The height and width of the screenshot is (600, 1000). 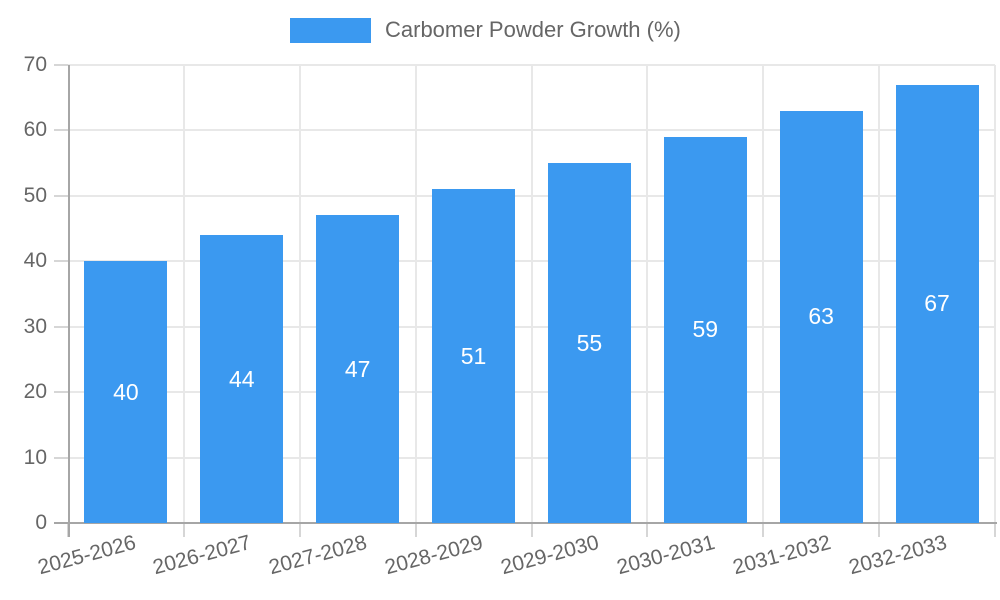 What do you see at coordinates (318, 555) in the screenshot?
I see `x-tick-label: 2027-2028` at bounding box center [318, 555].